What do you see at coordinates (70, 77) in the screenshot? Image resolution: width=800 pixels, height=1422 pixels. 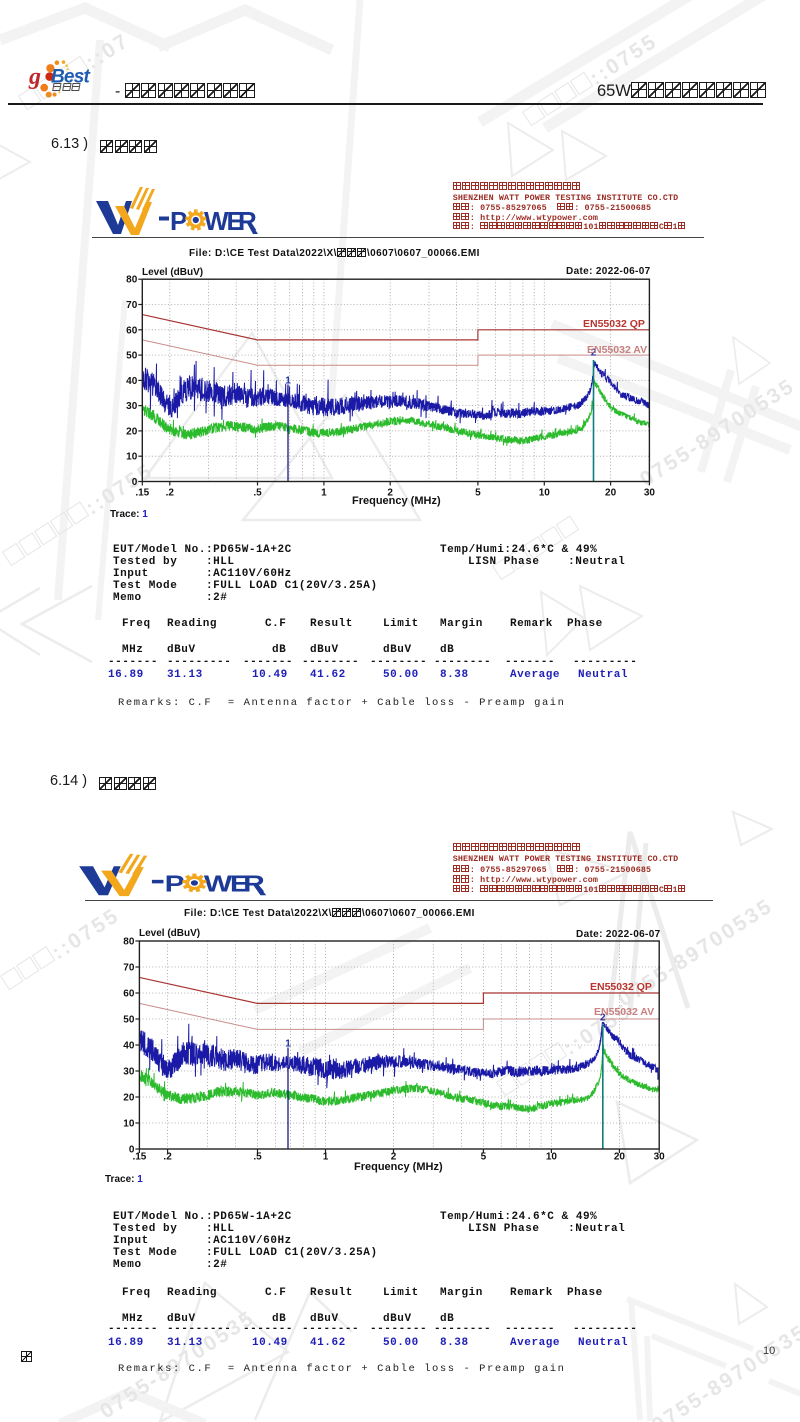 I see `svg-text: Best` at bounding box center [70, 77].